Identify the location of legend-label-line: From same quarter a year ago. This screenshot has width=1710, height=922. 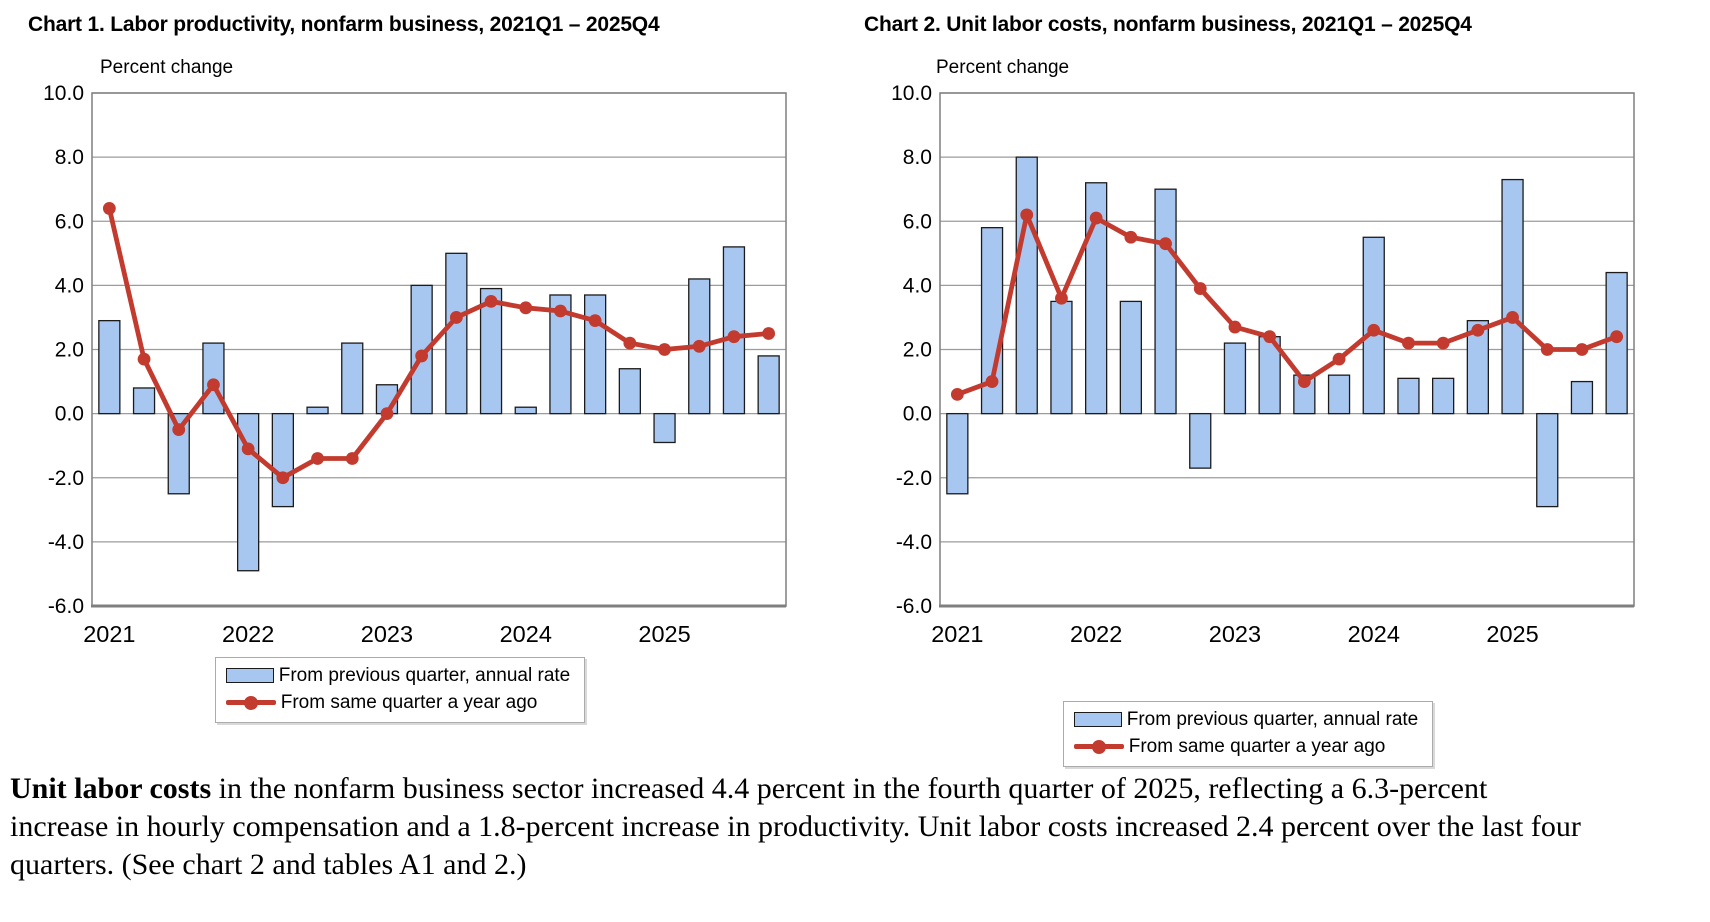
(409, 702).